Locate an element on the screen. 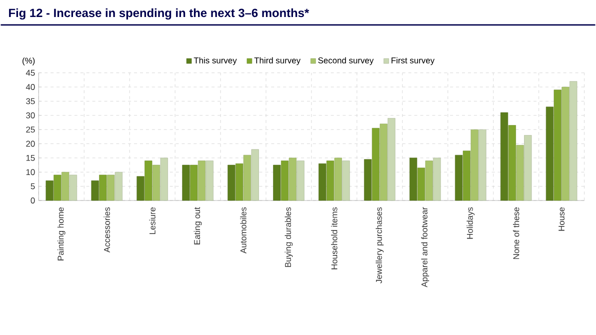  y-tick-label: 25 is located at coordinates (30, 129).